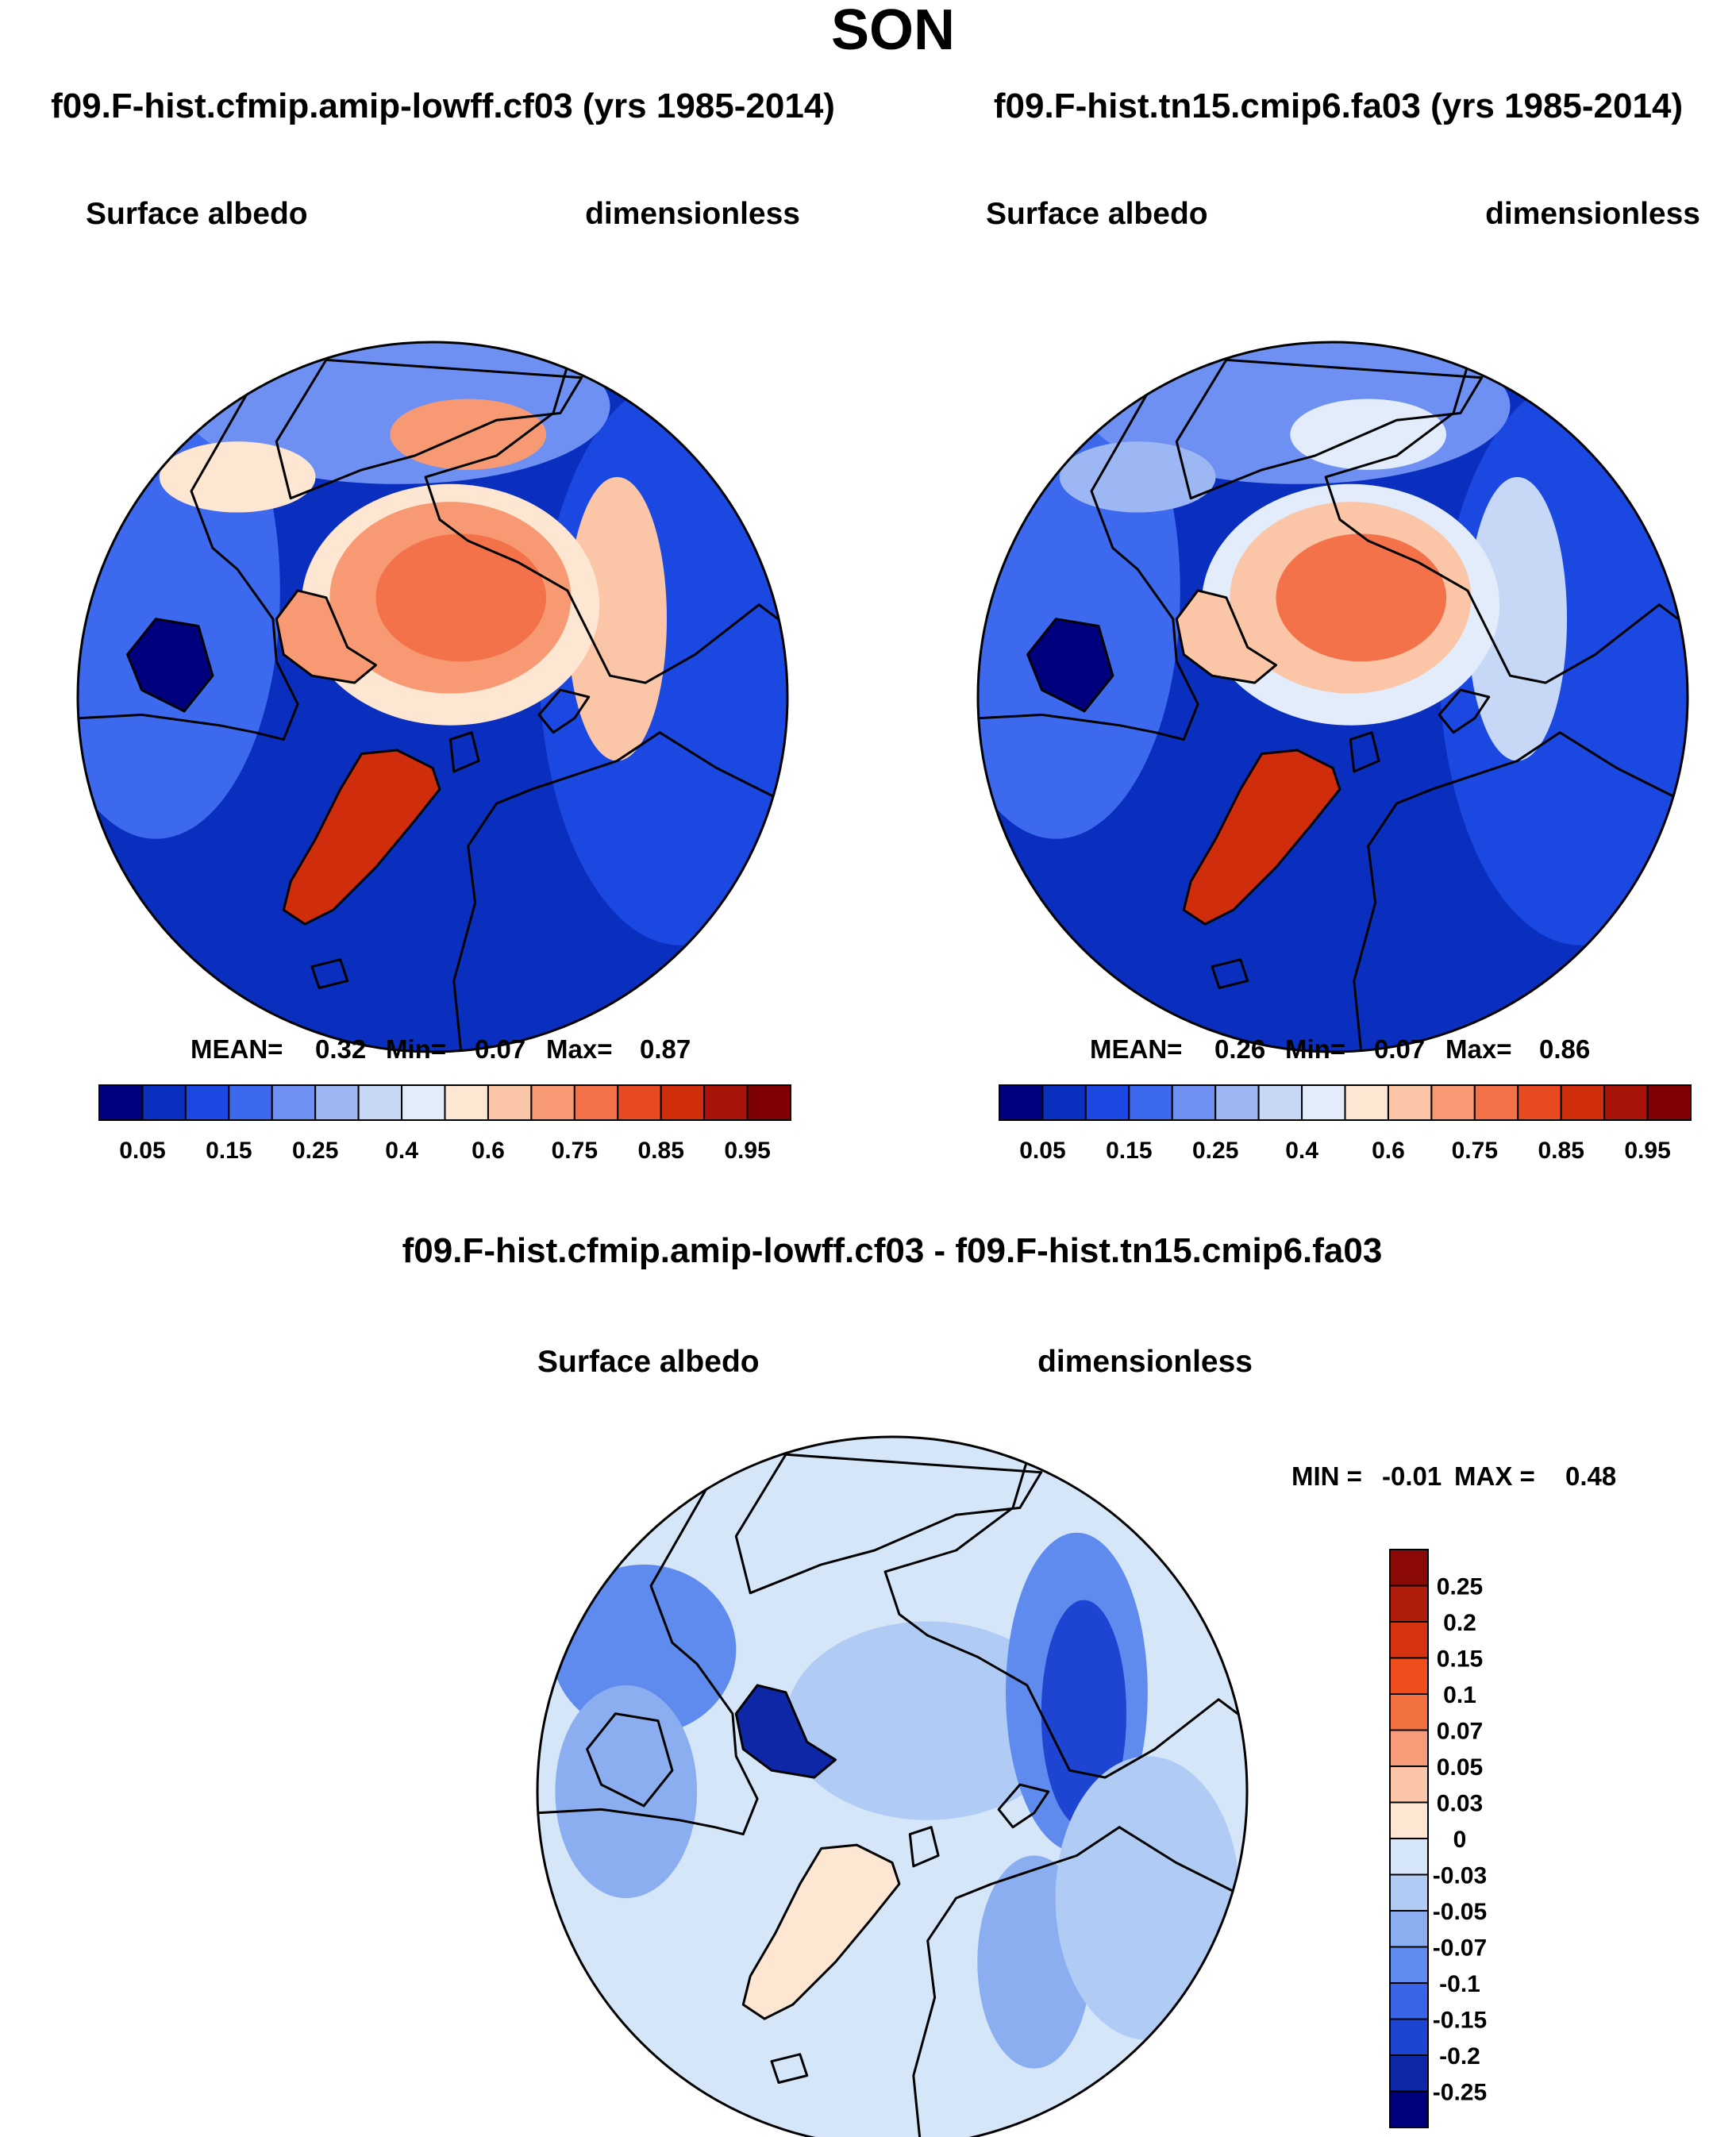 The width and height of the screenshot is (1736, 2137). Describe the element at coordinates (500, 1049) in the screenshot. I see `panel-1-min-value: 0.07` at that location.